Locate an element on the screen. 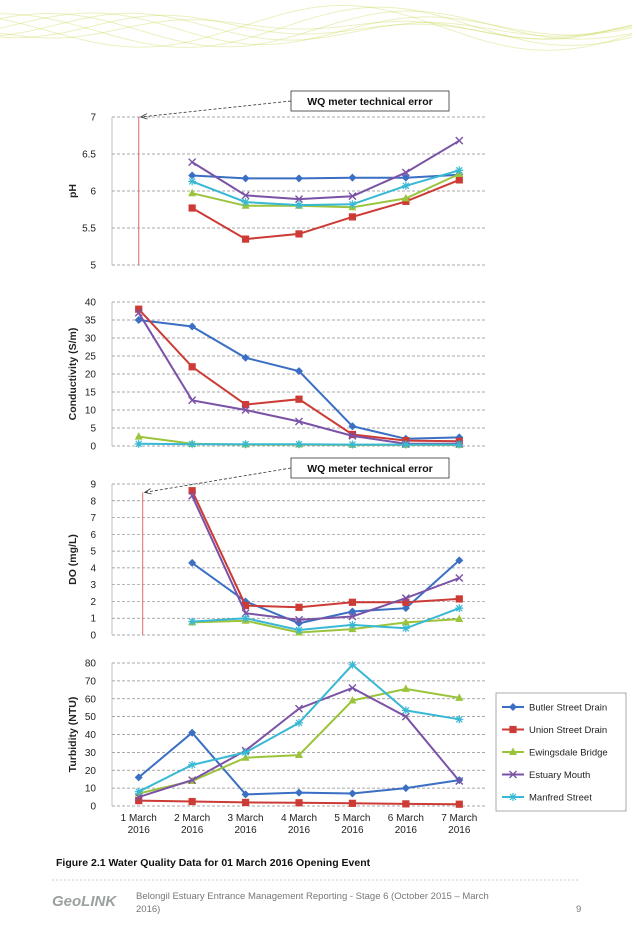 The width and height of the screenshot is (637, 929). footer-page-number: 9 is located at coordinates (578, 909).